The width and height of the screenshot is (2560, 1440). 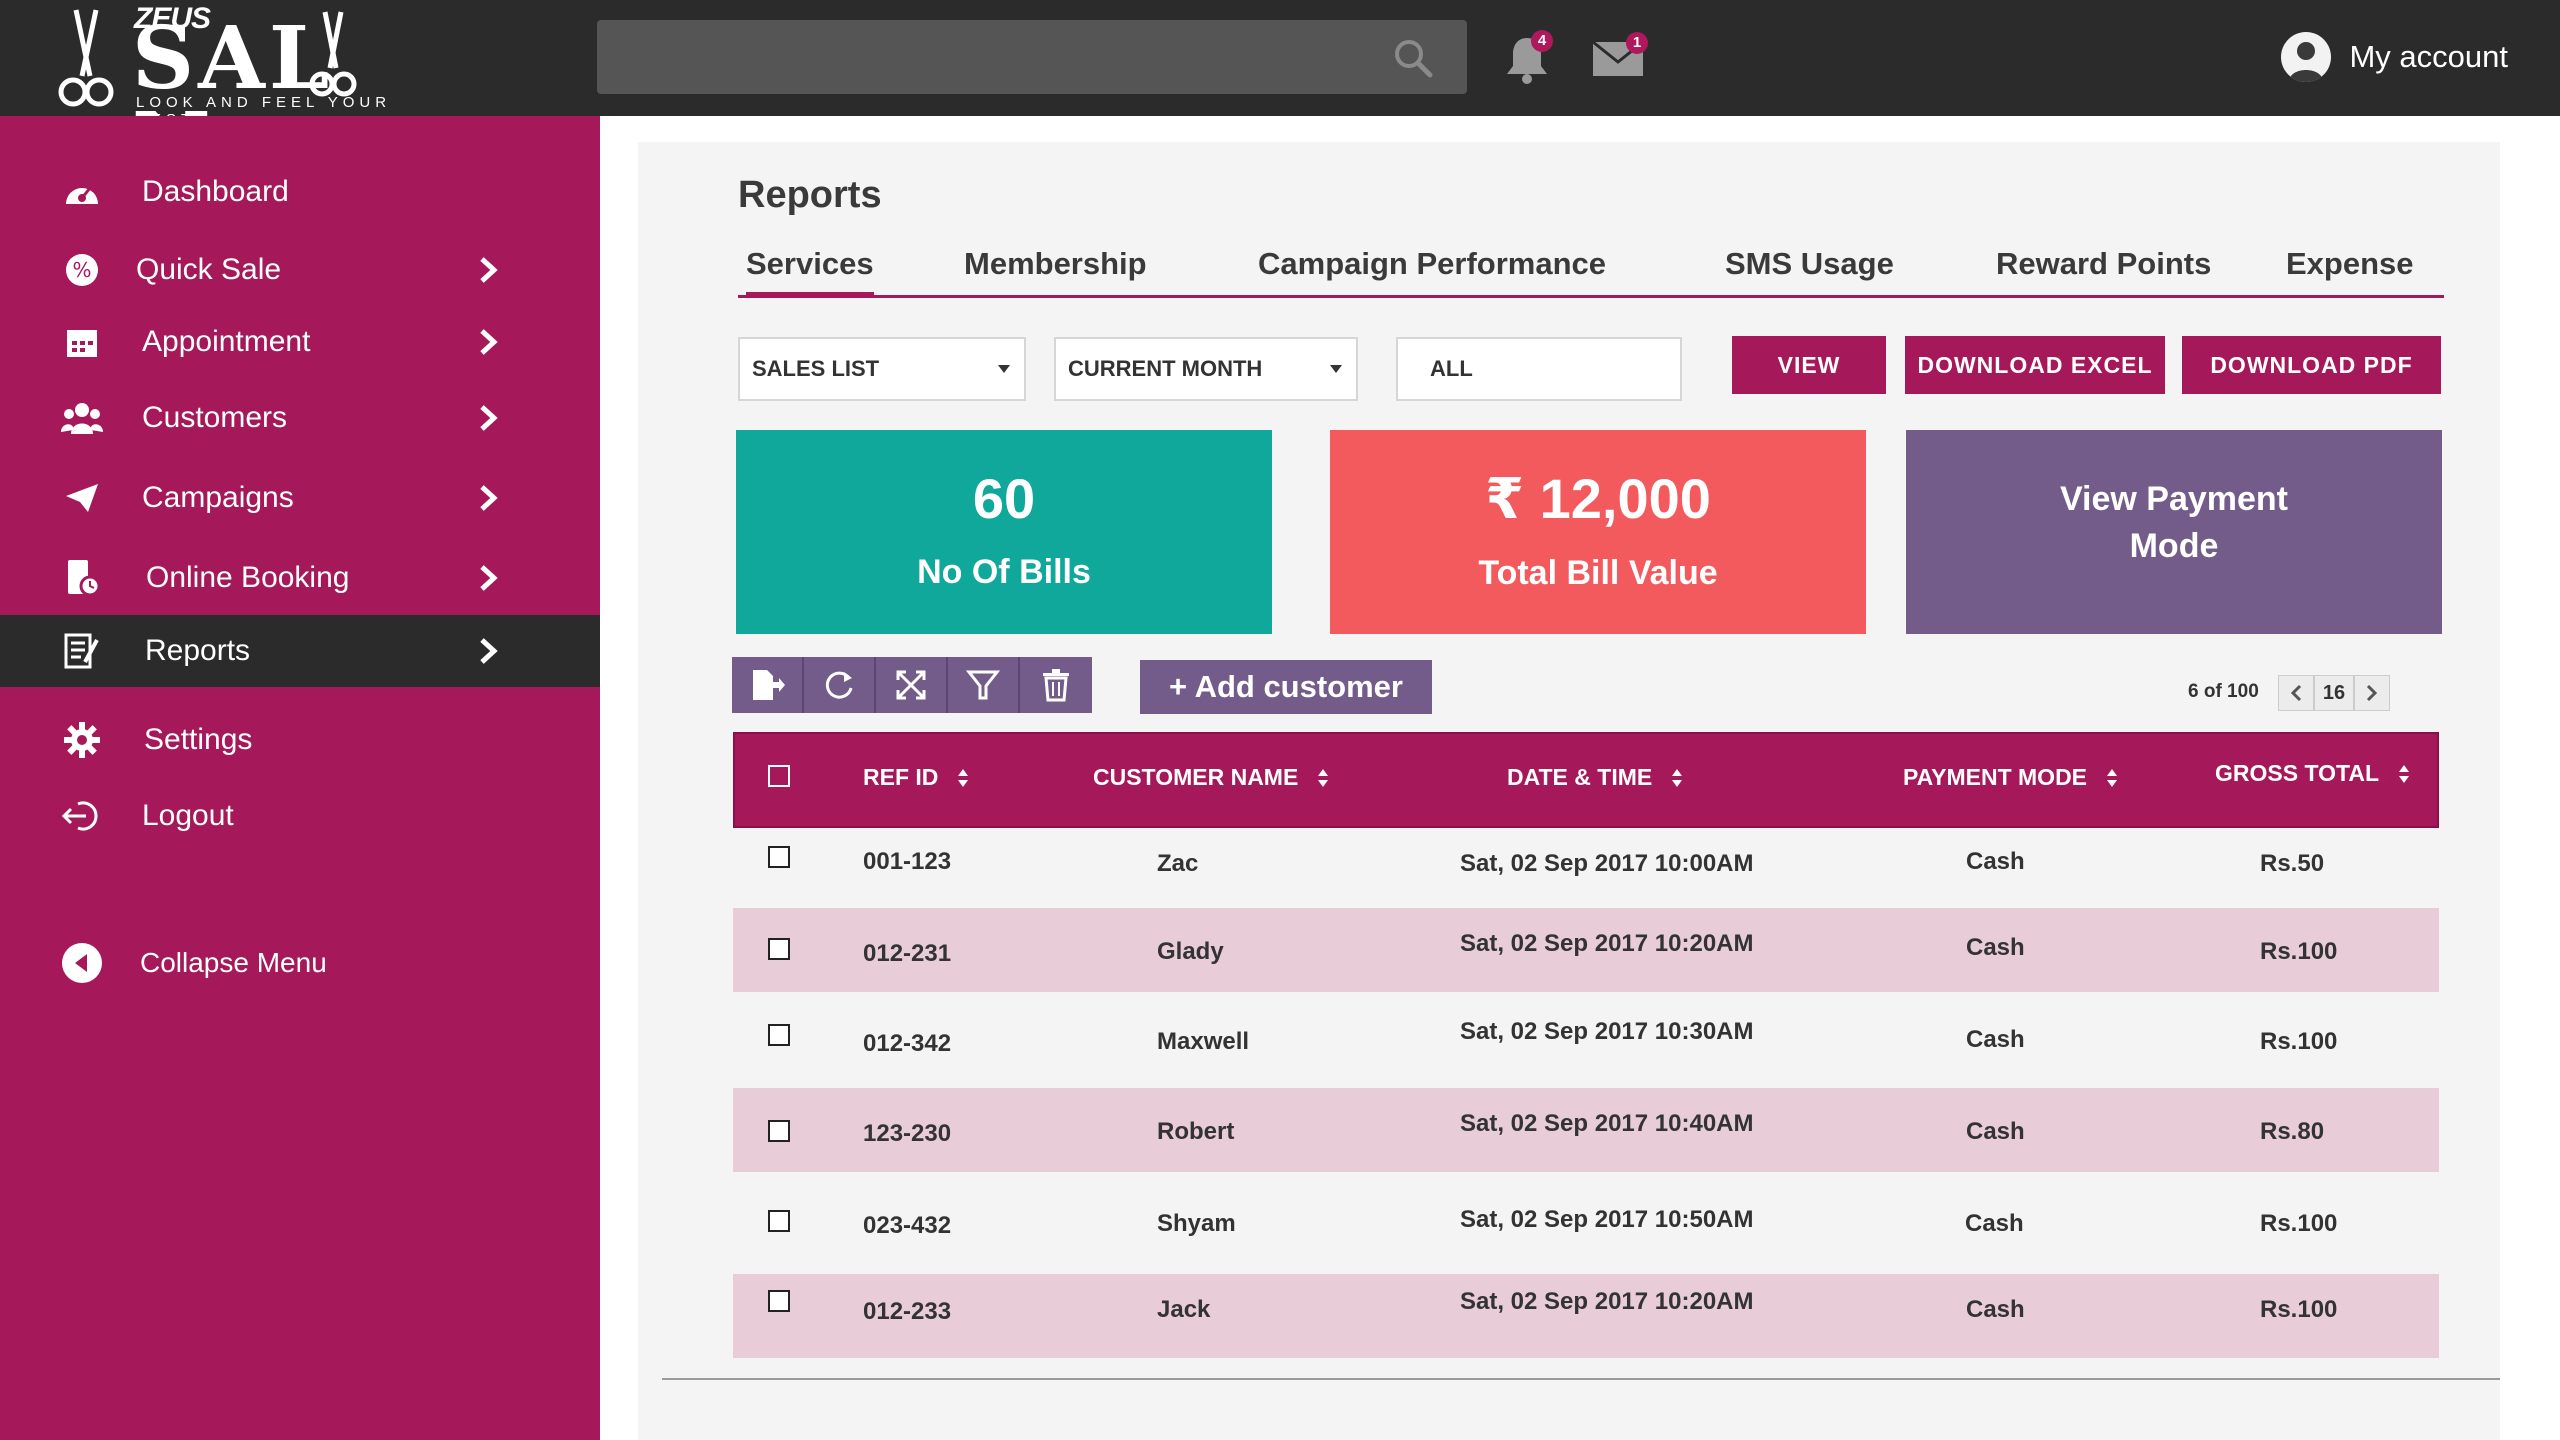 I want to click on select-all-checkbox, so click(x=779, y=776).